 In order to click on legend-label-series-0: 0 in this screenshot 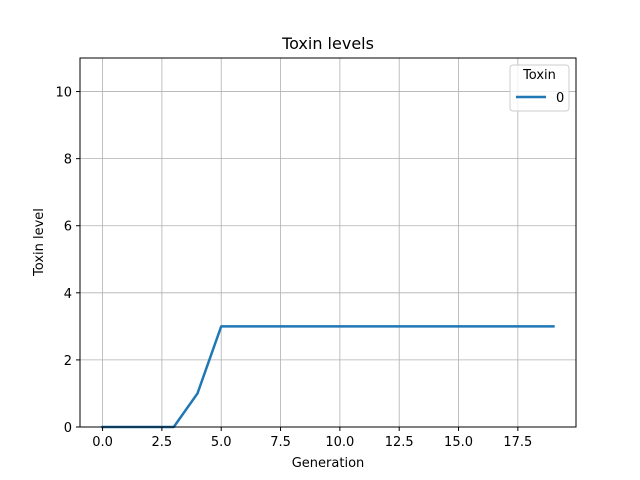, I will do `click(560, 98)`.